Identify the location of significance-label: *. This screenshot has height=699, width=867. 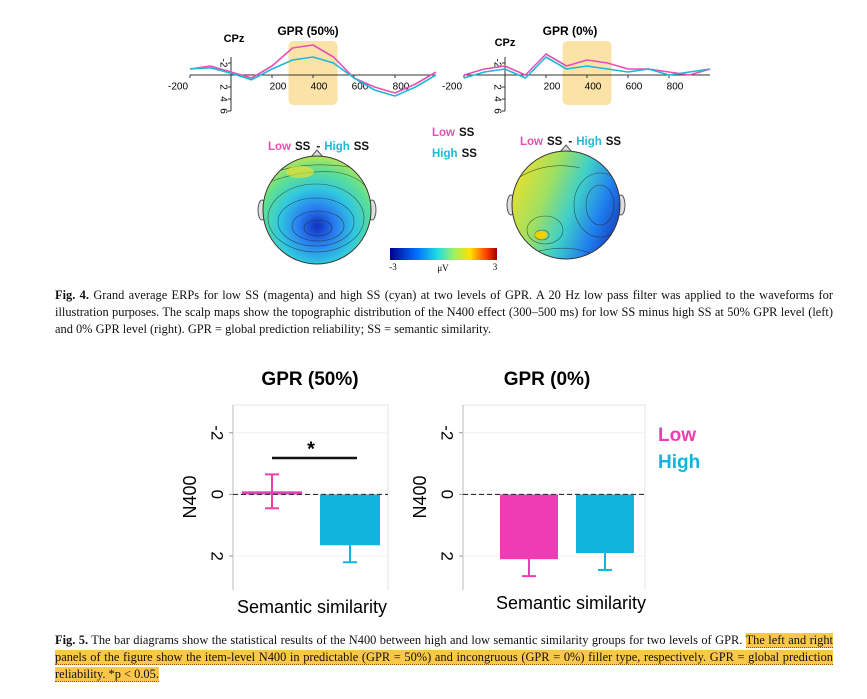
(311, 449).